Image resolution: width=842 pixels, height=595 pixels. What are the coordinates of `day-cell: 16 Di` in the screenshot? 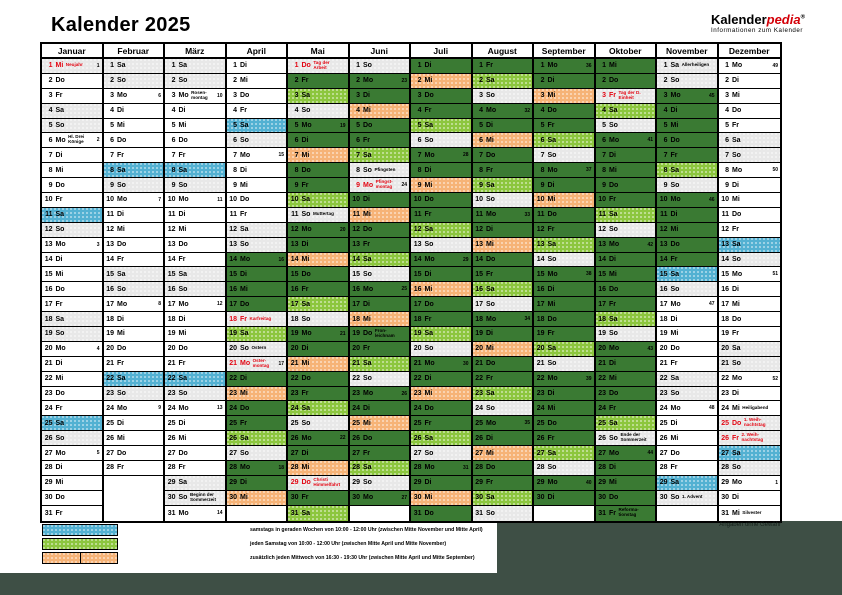 It's located at (564, 290).